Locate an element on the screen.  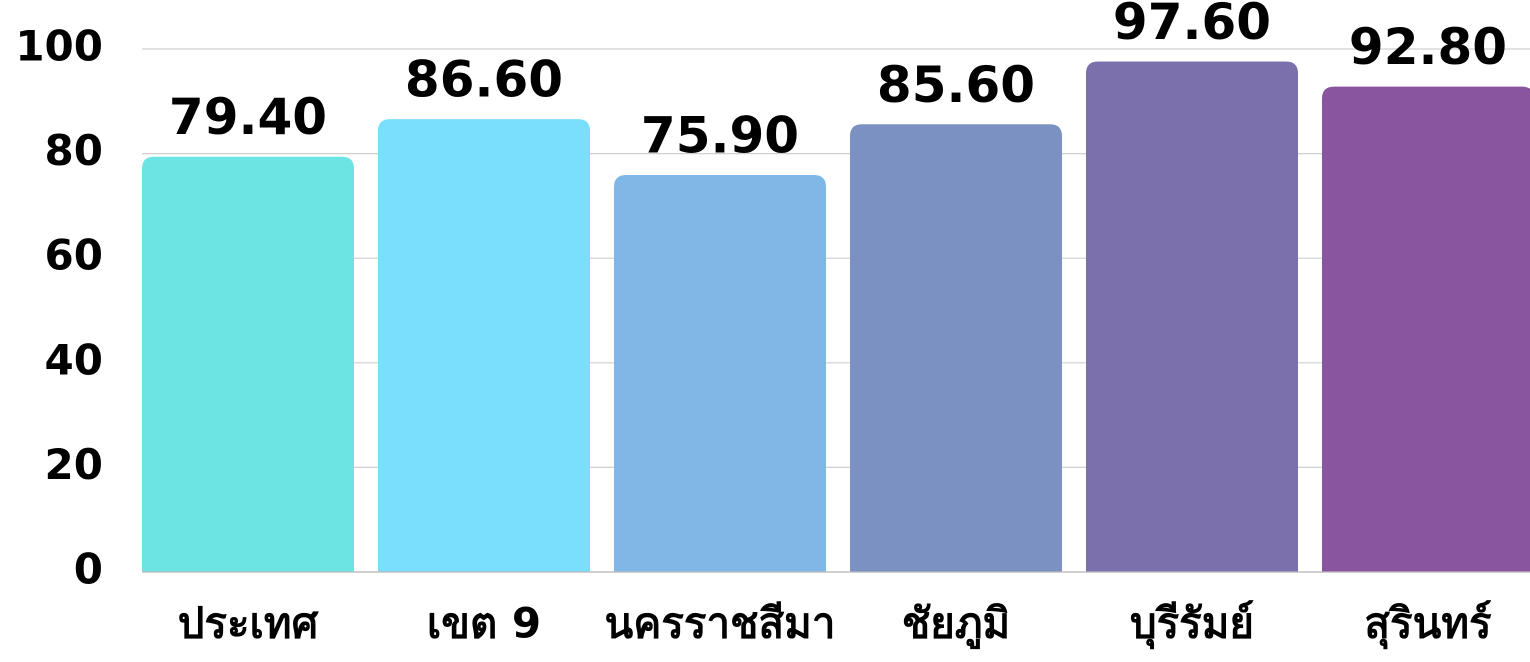
y-tick-label: 40 is located at coordinates (74, 359).